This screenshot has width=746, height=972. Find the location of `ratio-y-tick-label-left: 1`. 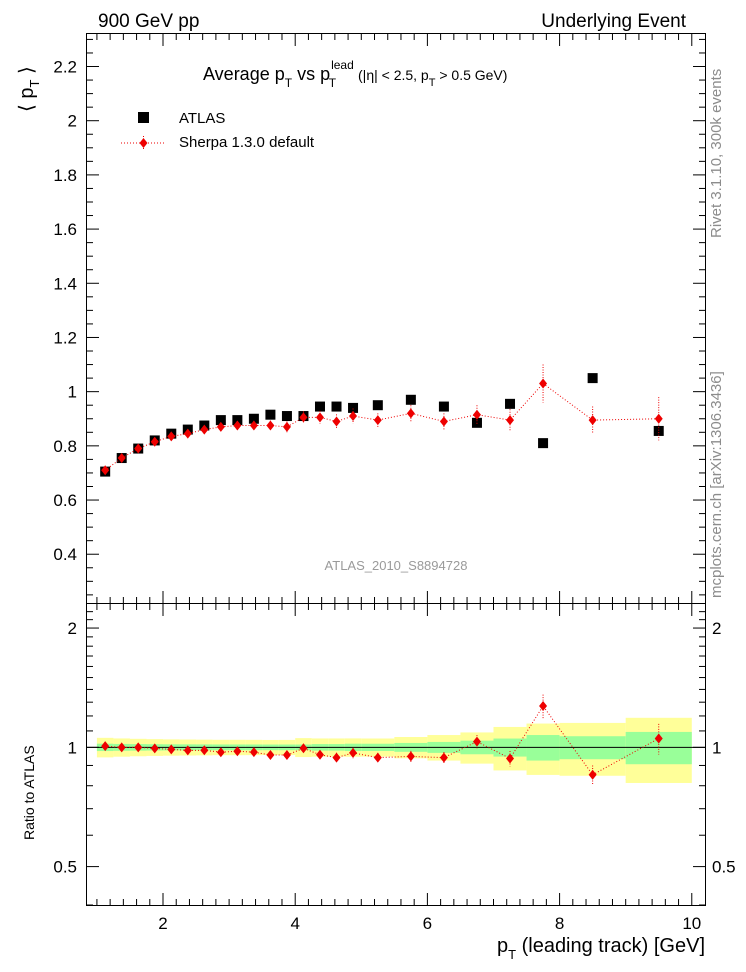

ratio-y-tick-label-left: 1 is located at coordinates (72, 747).